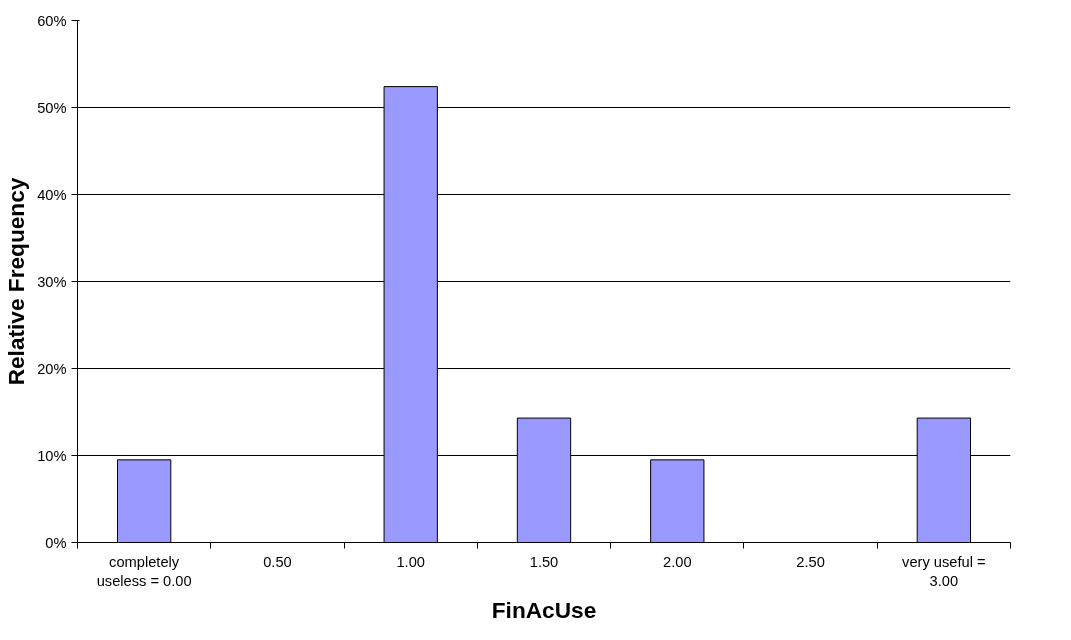 The image size is (1071, 640). Describe the element at coordinates (56, 542) in the screenshot. I see `y-tick-label: 0%` at that location.